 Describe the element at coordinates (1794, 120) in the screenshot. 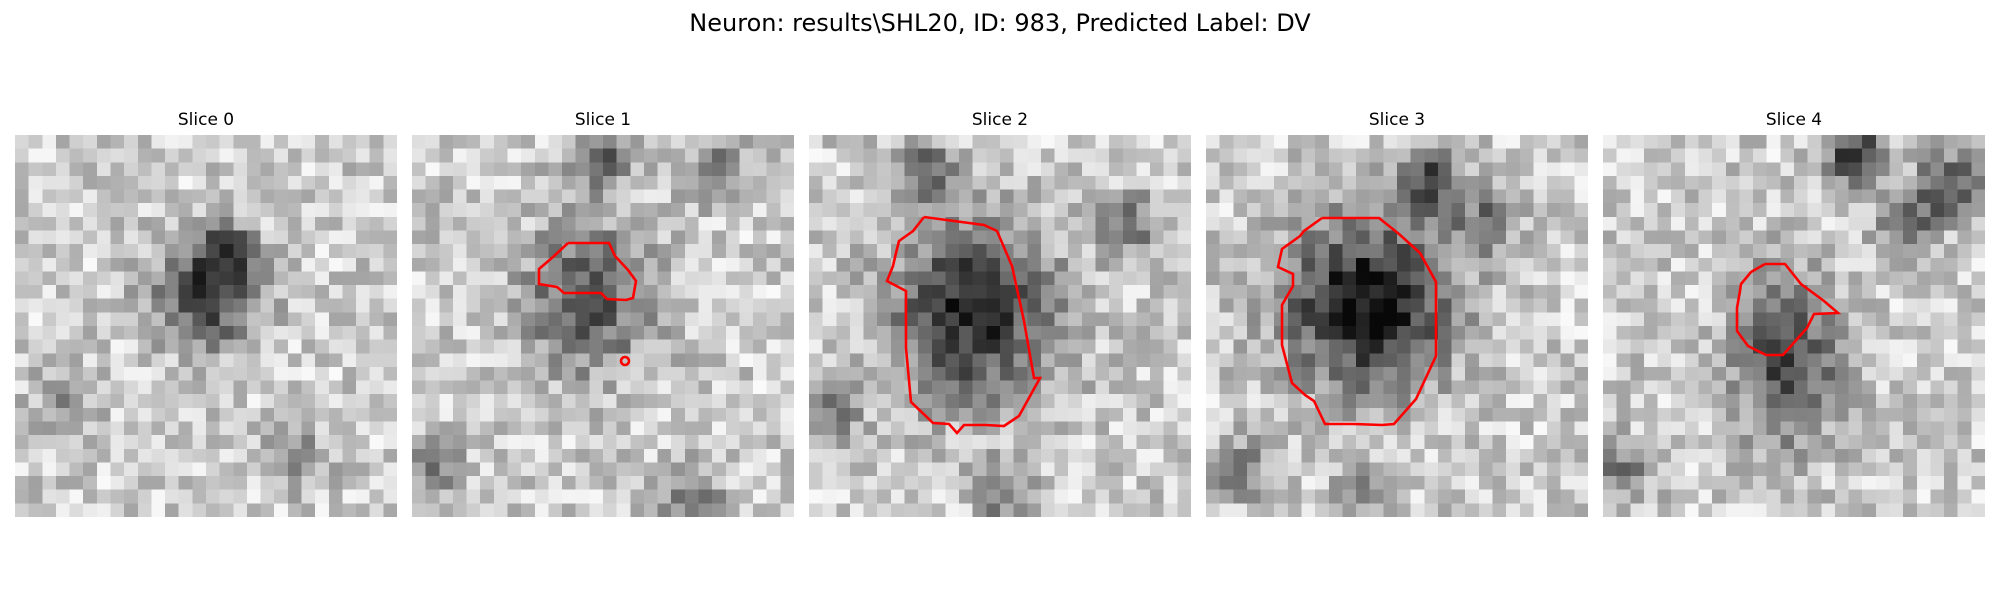

I see `slice-title-4: Slice 4` at that location.